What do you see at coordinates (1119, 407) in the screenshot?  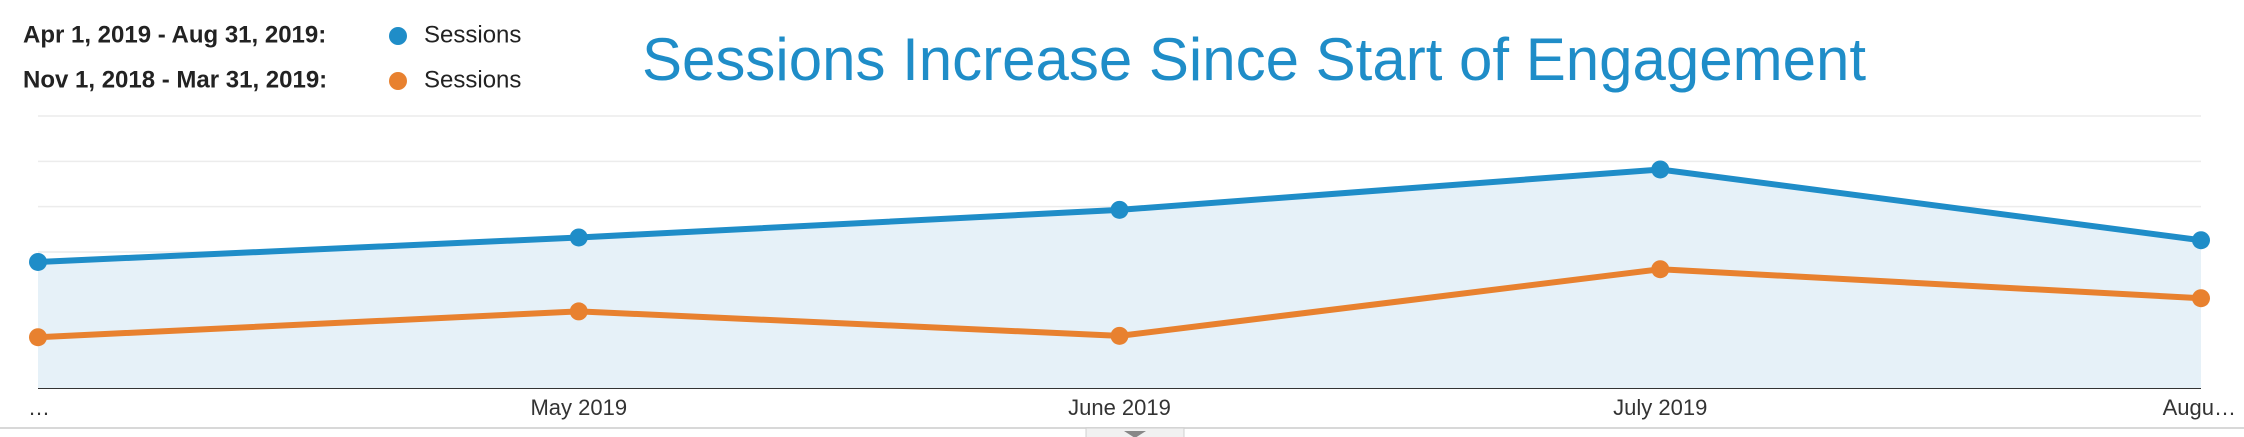 I see `x-tick-label: June 2019` at bounding box center [1119, 407].